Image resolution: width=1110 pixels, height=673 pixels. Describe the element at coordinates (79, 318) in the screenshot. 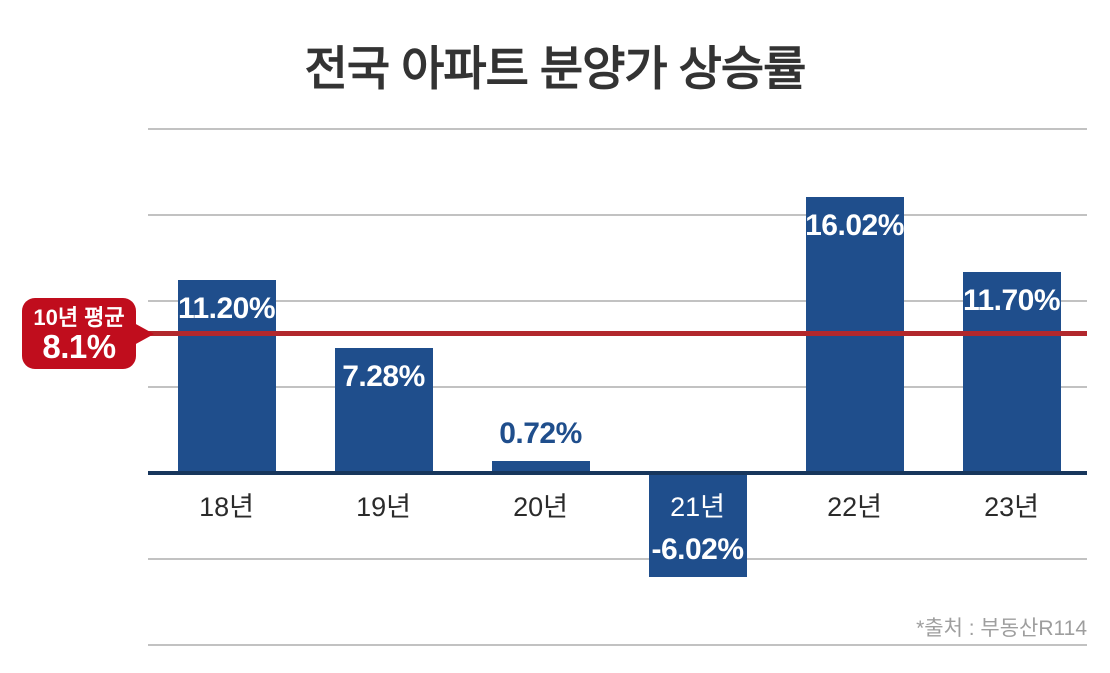

I see `average-callout-label: 10년 평균` at that location.